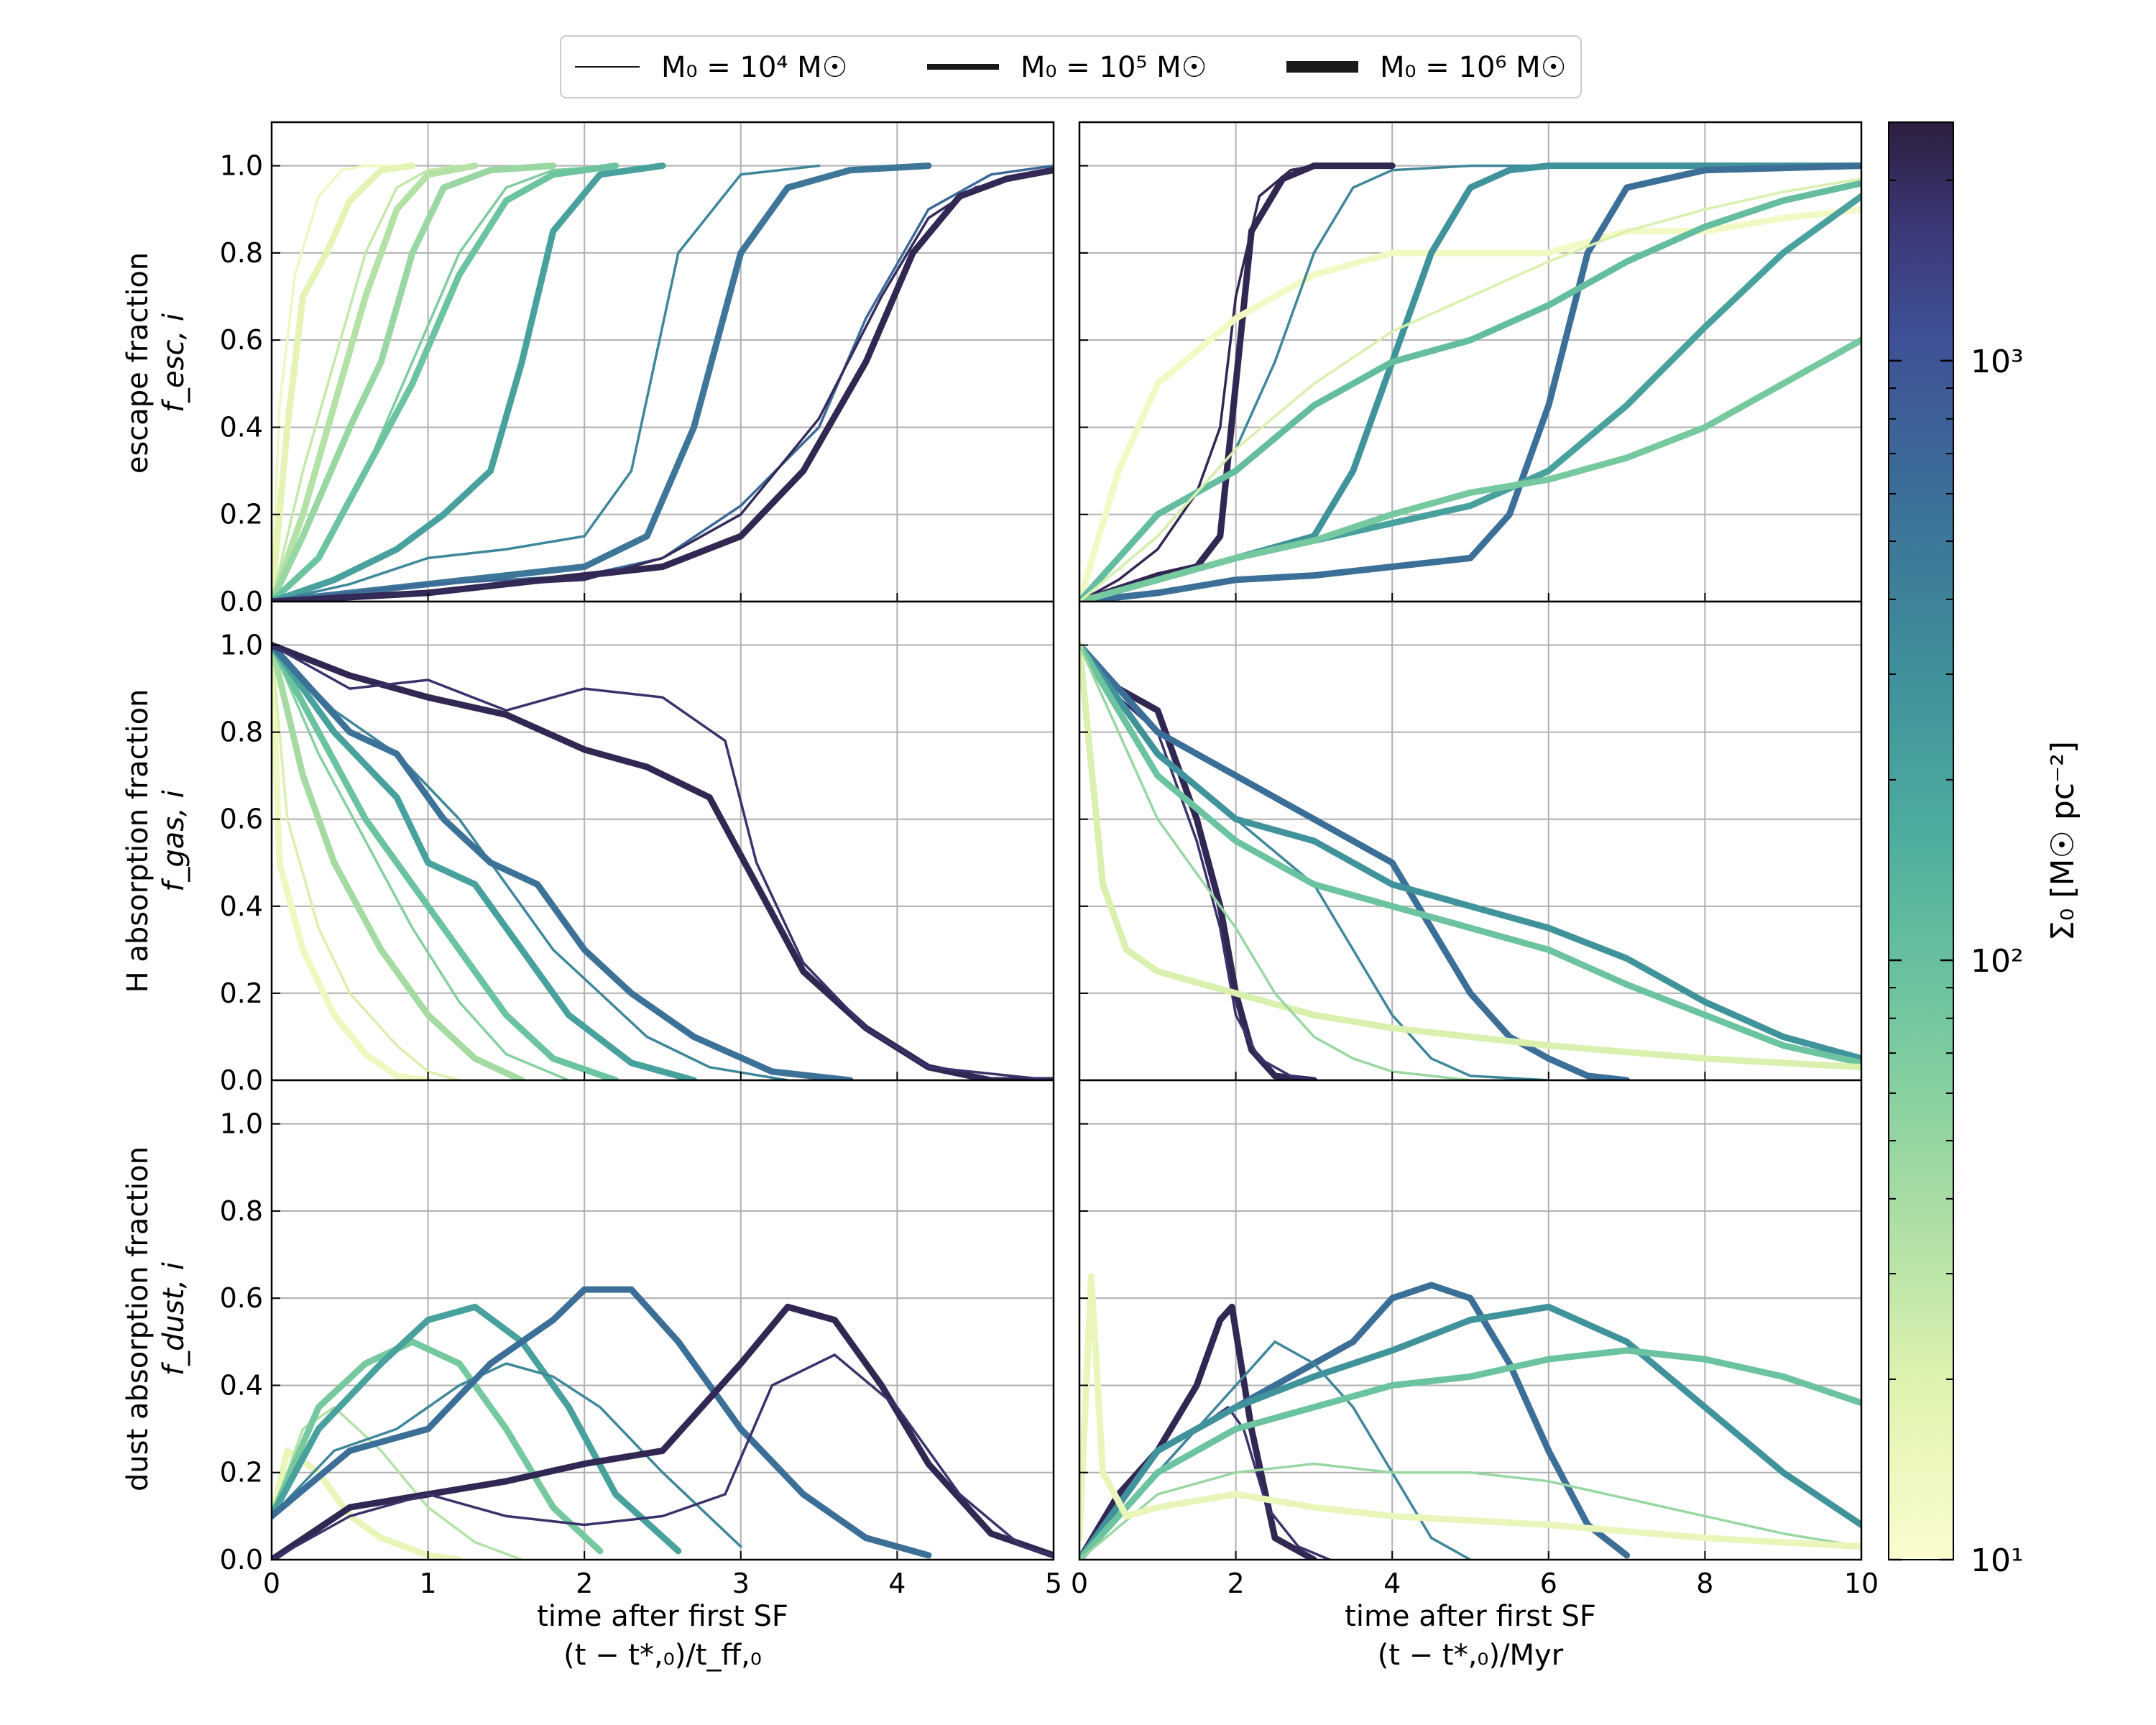  Describe the element at coordinates (1985, 850) in the screenshot. I see `colorbar: 10¹ 10² 10³ Σ₀ [M☉ pc⁻²]` at that location.